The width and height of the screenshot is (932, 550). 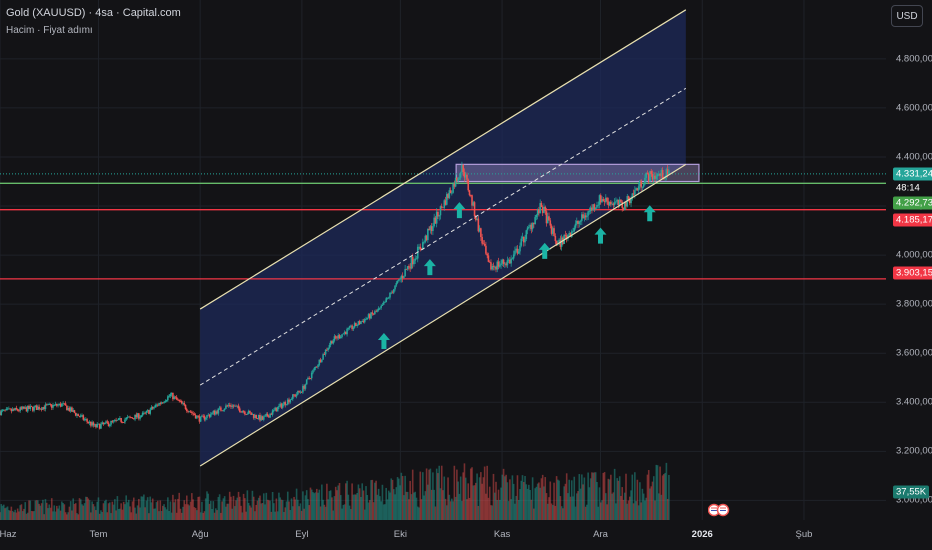 What do you see at coordinates (719, 510) in the screenshot?
I see `us-flag-event-icon` at bounding box center [719, 510].